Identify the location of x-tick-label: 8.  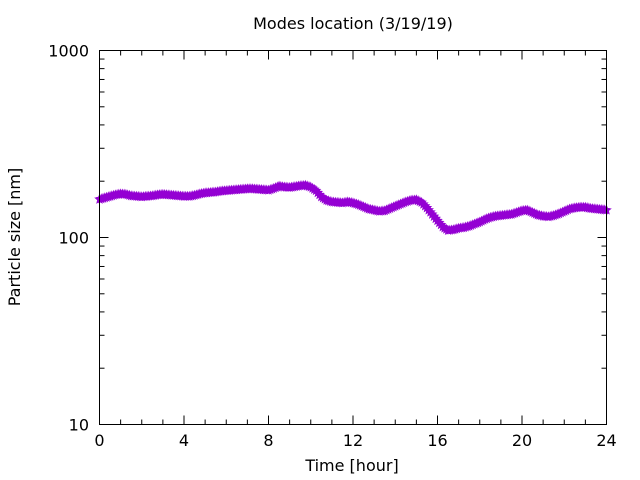
(268, 440).